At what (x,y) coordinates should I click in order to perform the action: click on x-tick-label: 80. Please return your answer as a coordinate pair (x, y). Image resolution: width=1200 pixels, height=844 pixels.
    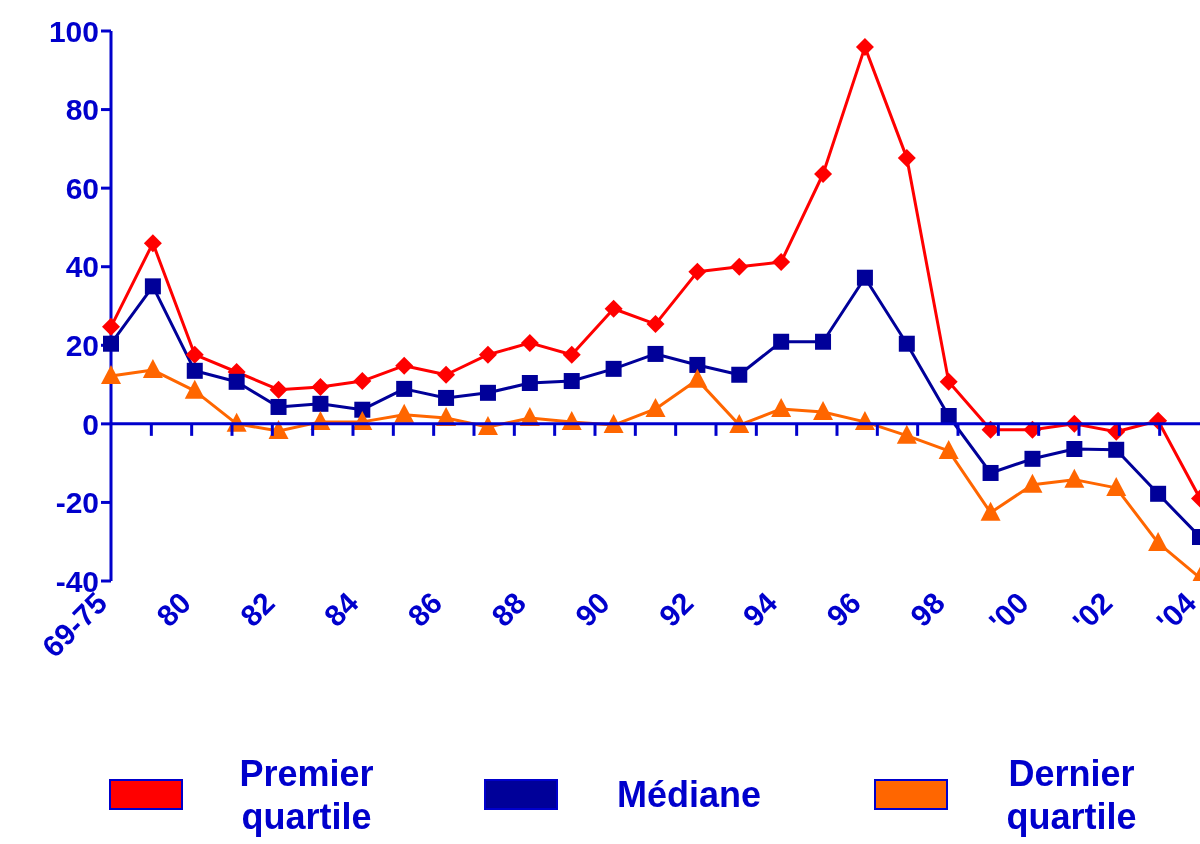
    Looking at the image, I should click on (174, 609).